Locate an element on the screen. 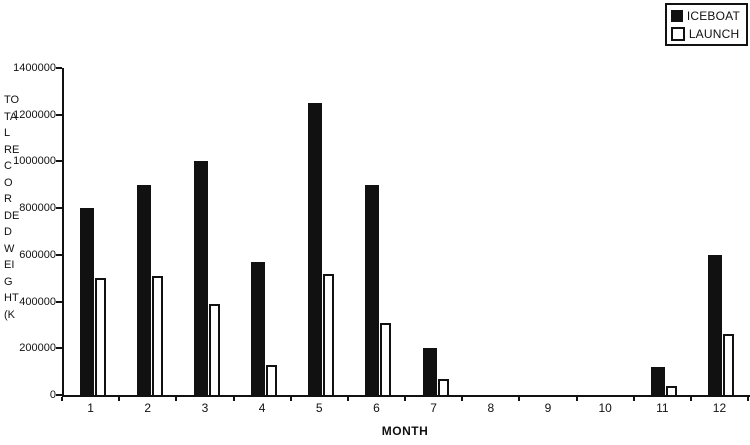 The height and width of the screenshot is (445, 750). y-axis-title-line: G is located at coordinates (8, 281).